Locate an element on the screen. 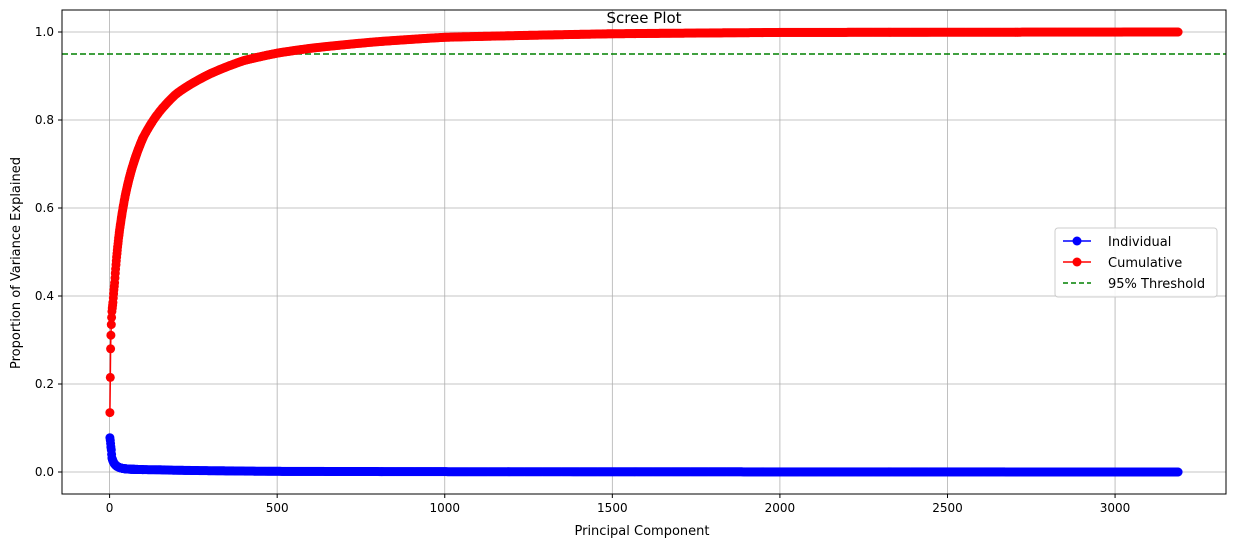 This screenshot has width=1233, height=547. legend-entry-individual: Individual is located at coordinates (1117, 242).